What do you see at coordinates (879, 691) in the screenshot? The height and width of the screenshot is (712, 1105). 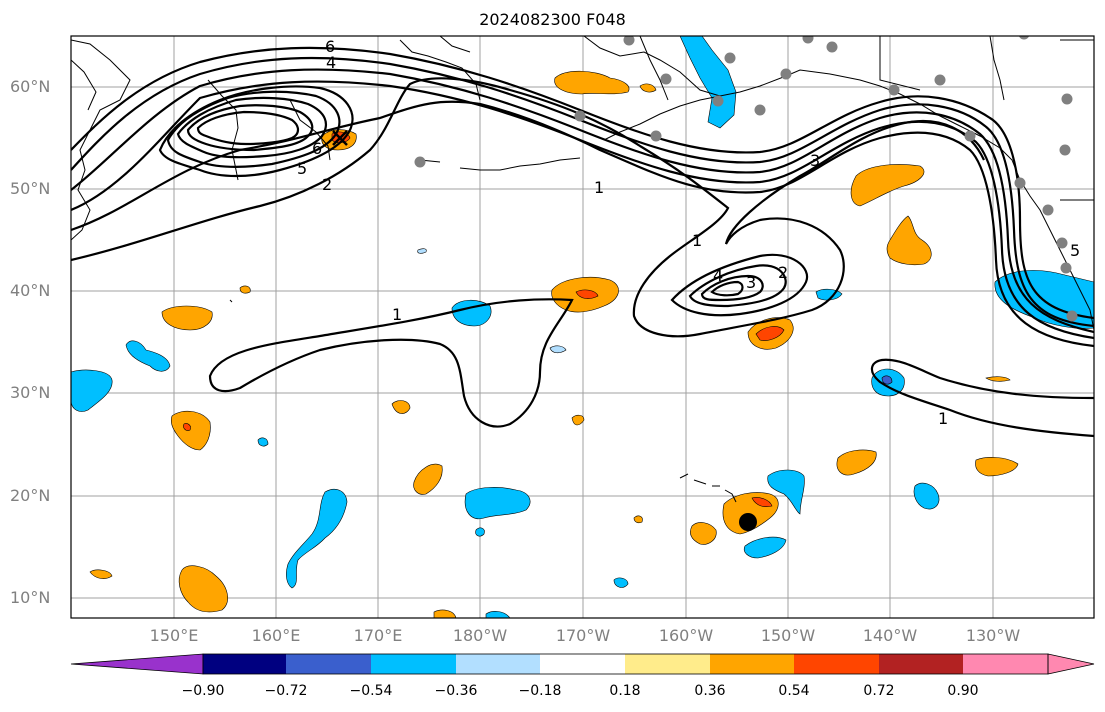 I see `colorbar-tick-label: 0.72` at bounding box center [879, 691].